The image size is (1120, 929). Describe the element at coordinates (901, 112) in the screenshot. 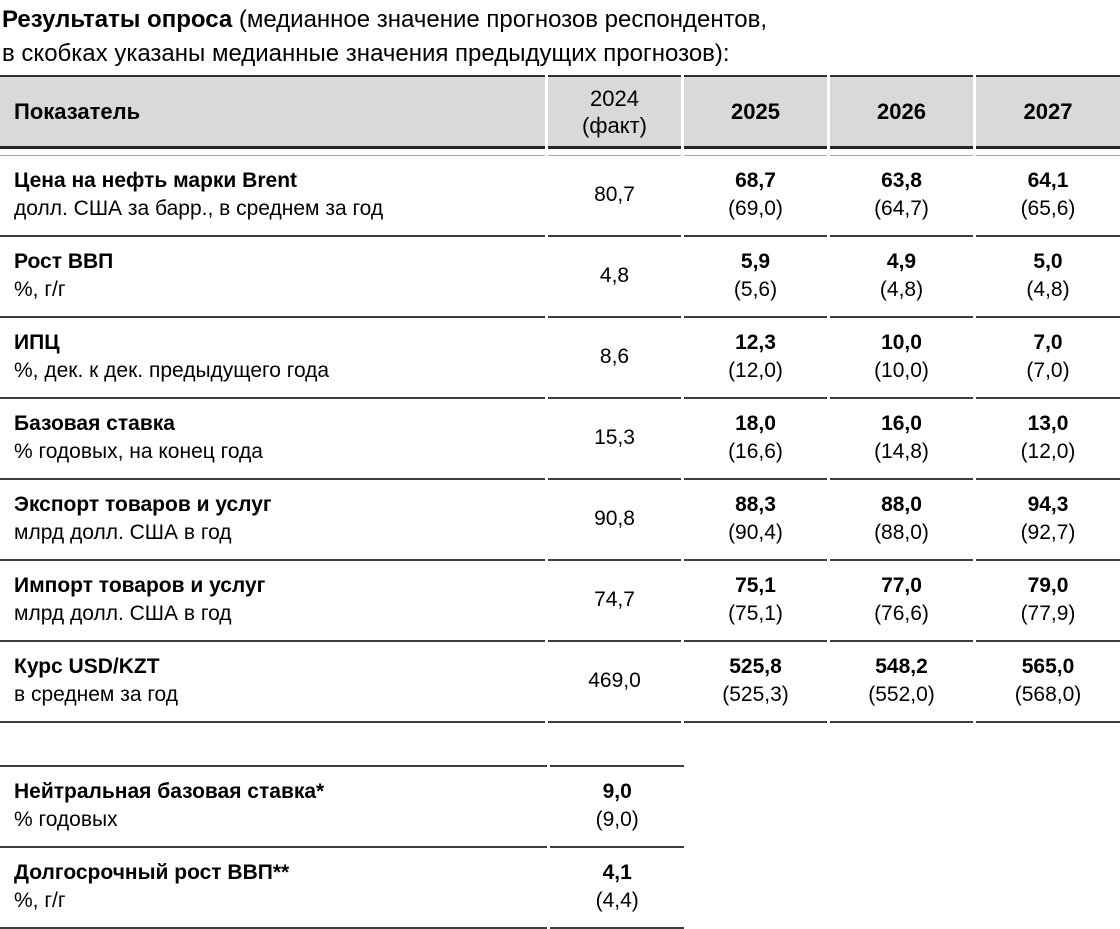

I see `header-year-2026: 2026` at that location.